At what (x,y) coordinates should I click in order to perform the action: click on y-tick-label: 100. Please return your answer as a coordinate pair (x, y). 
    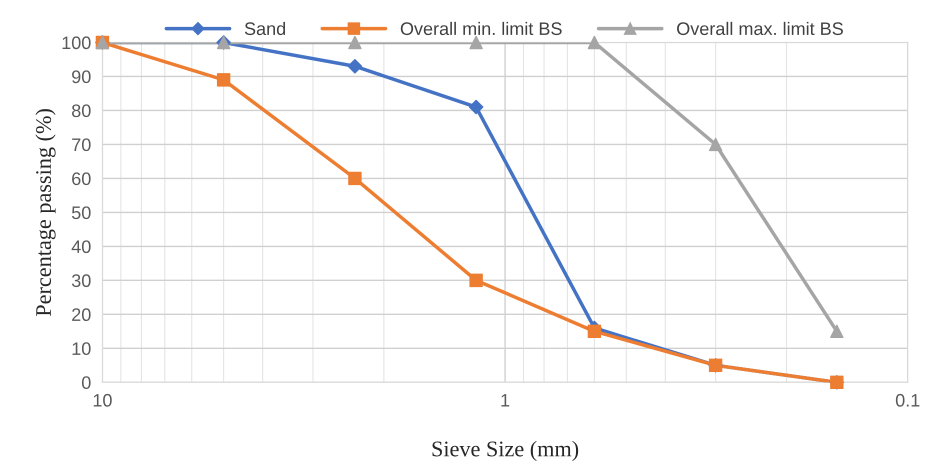
    Looking at the image, I should click on (76, 43).